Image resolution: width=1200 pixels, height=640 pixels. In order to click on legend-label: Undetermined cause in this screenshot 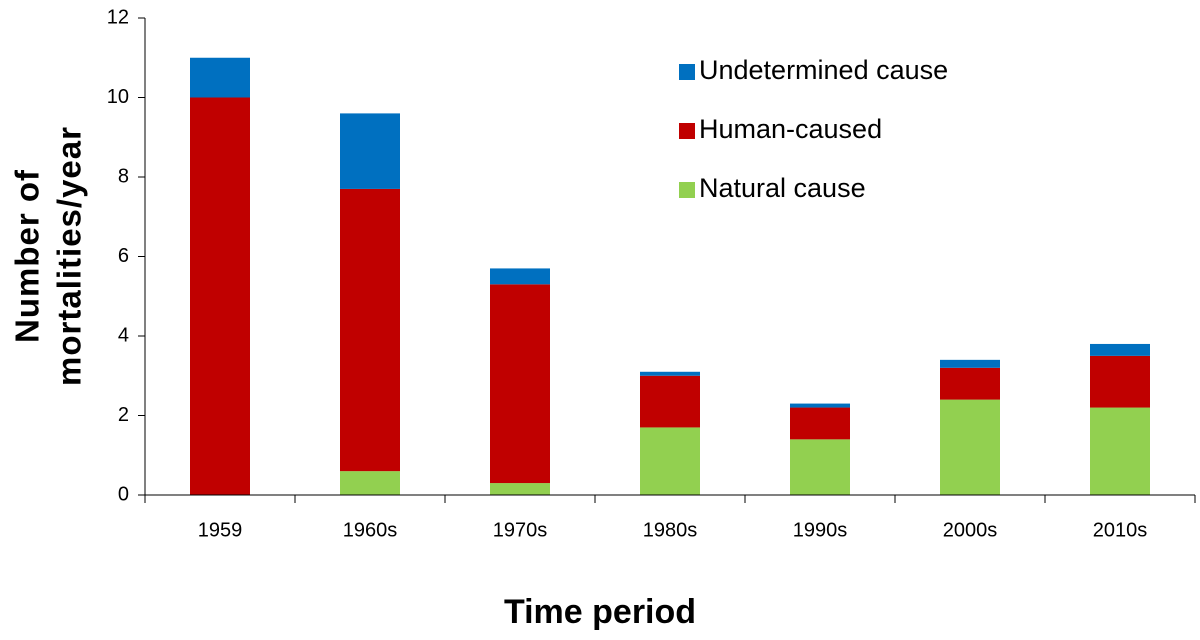, I will do `click(823, 70)`.